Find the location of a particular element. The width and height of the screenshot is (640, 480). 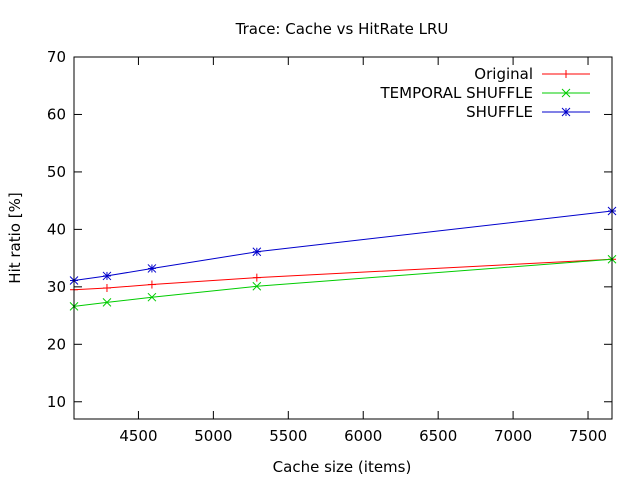

legend-label: SHUFFLE is located at coordinates (499, 112).